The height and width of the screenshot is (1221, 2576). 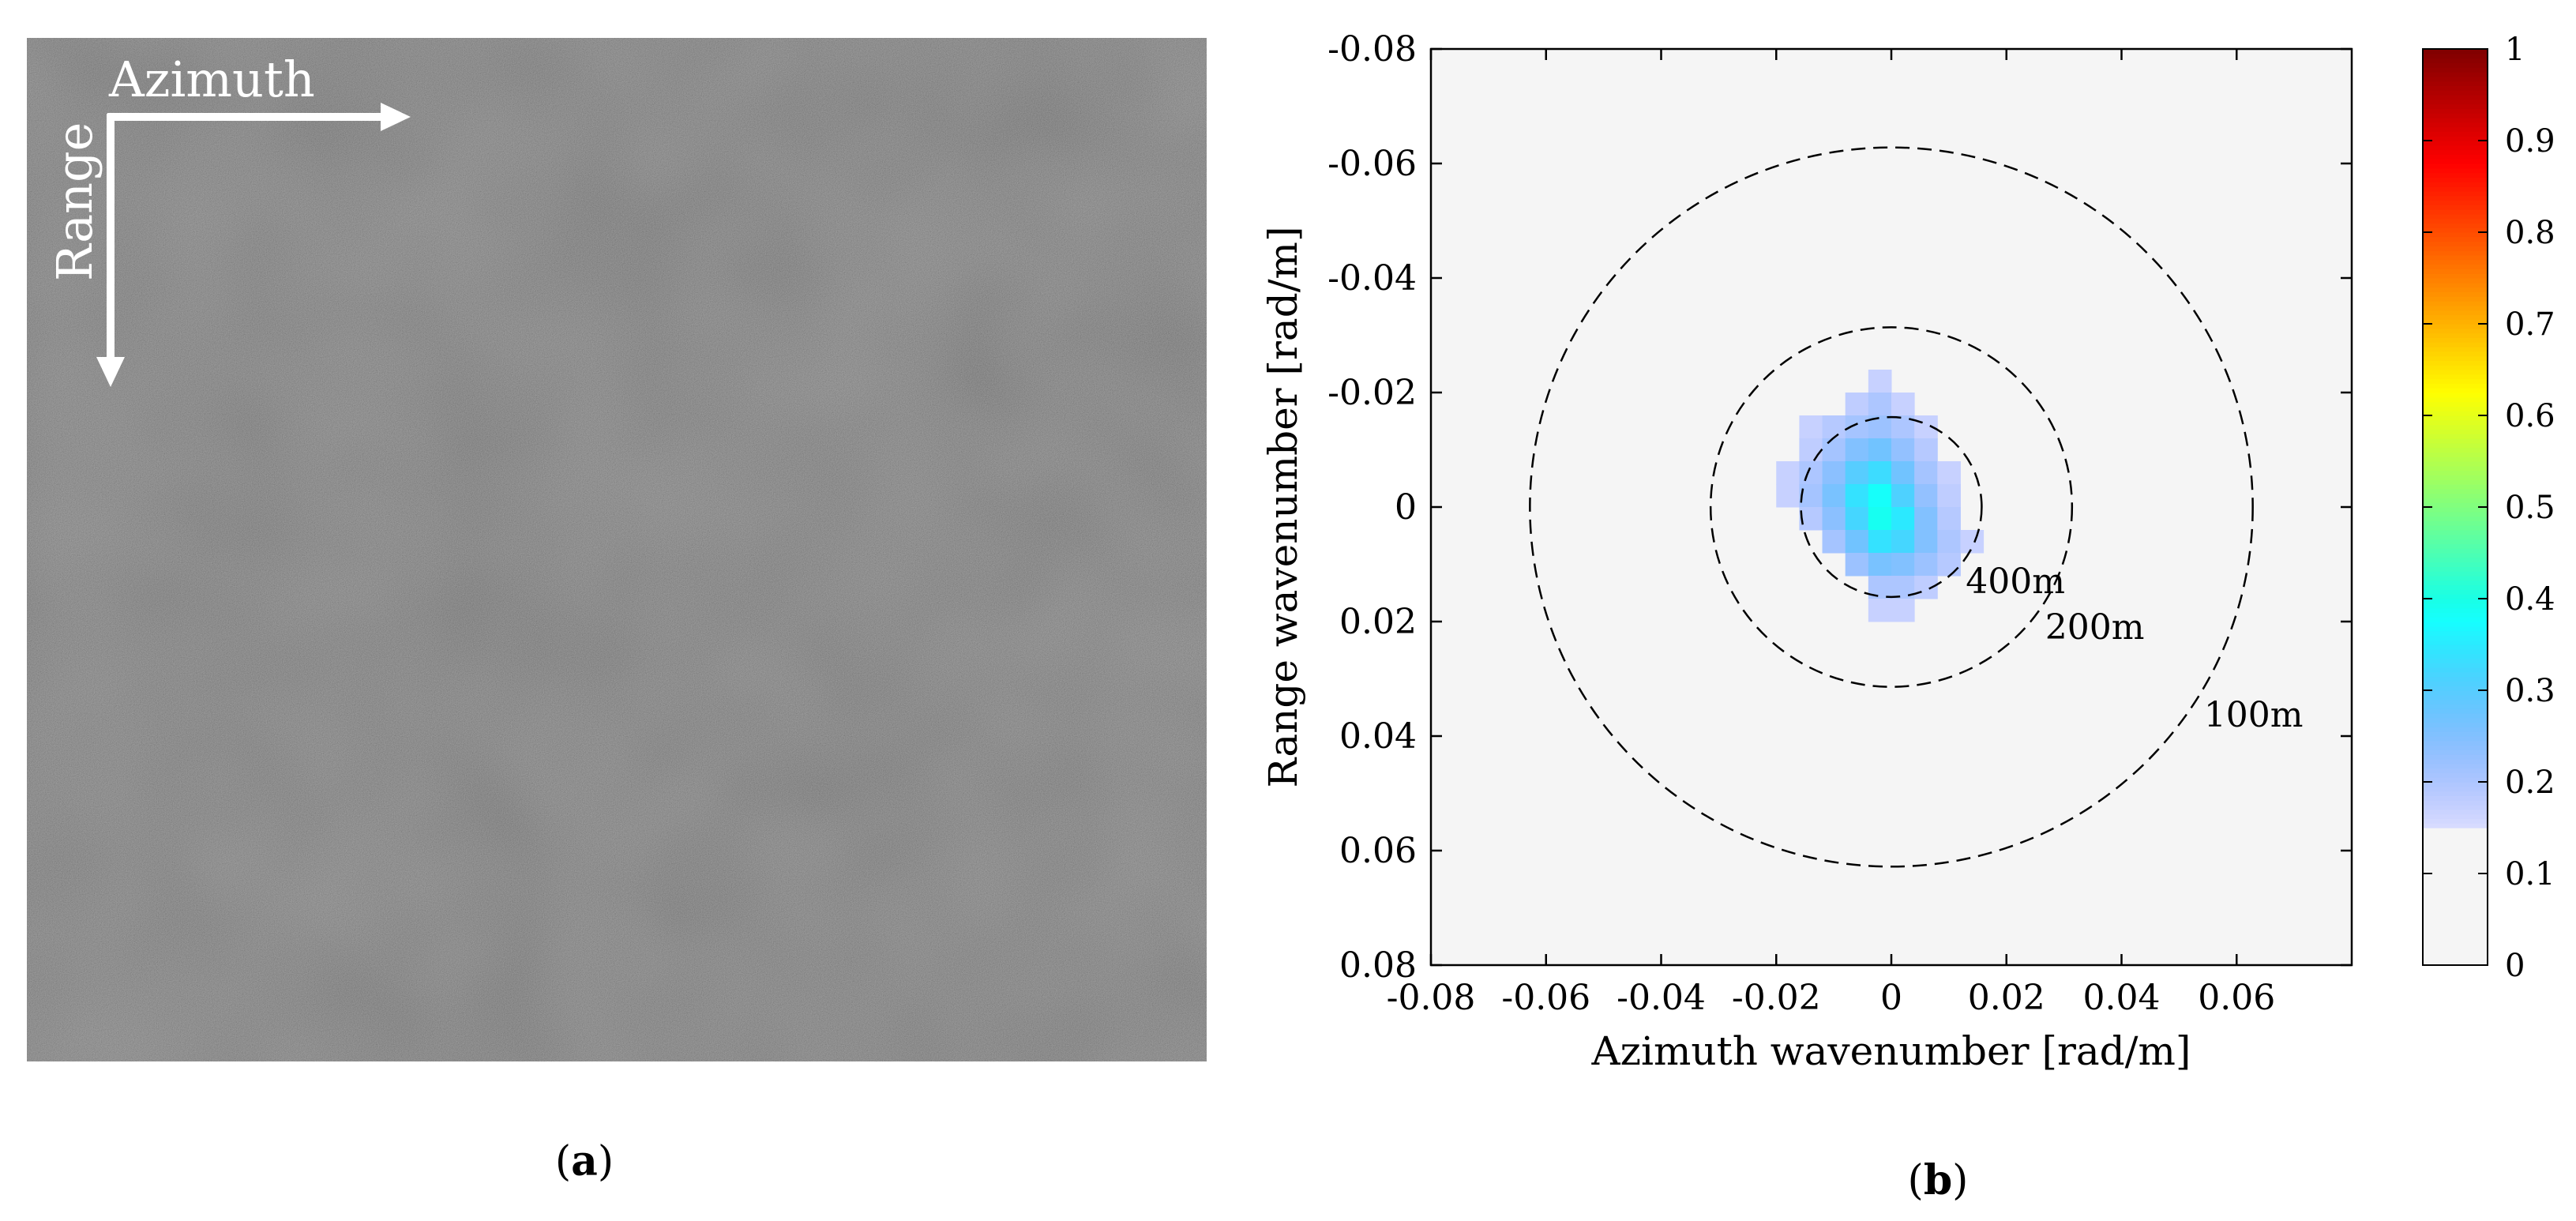 I want to click on subfigure-label-a: (a), so click(x=584, y=1161).